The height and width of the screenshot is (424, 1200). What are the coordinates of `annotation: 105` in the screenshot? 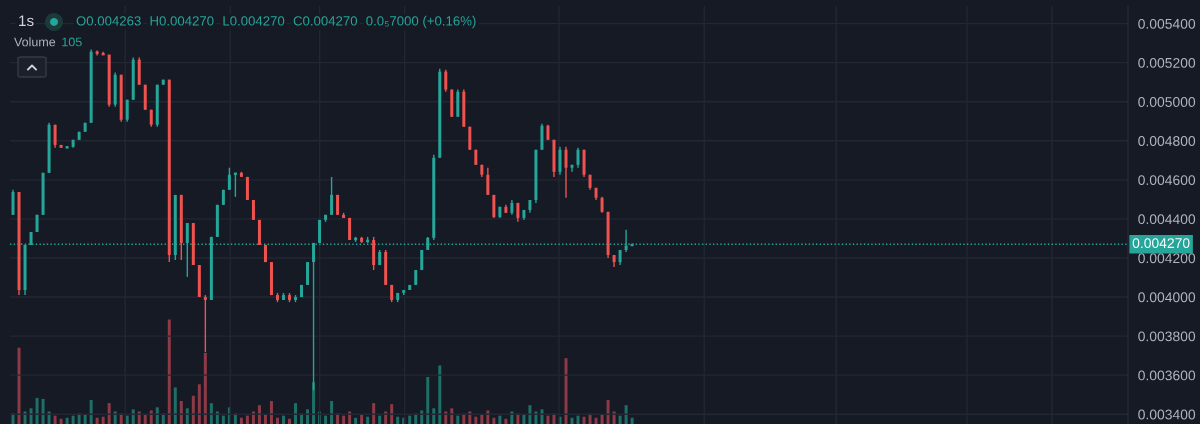 It's located at (72, 42).